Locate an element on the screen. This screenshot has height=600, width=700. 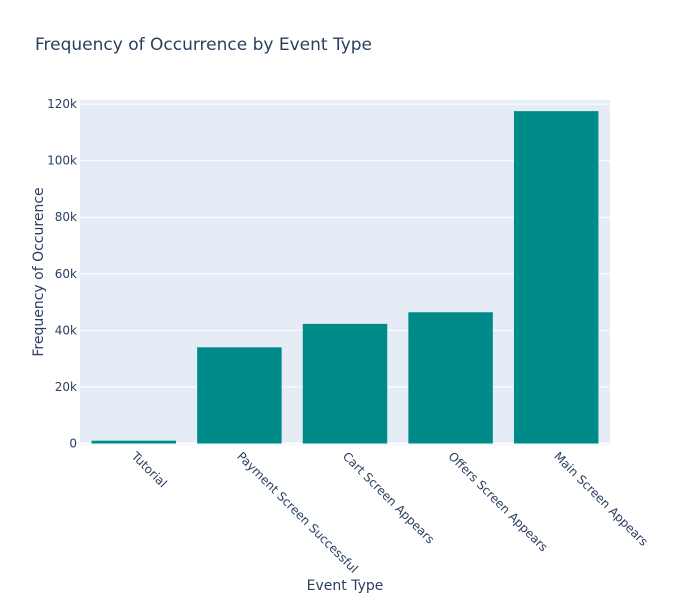
y-tick-label: 20k is located at coordinates (66, 387).